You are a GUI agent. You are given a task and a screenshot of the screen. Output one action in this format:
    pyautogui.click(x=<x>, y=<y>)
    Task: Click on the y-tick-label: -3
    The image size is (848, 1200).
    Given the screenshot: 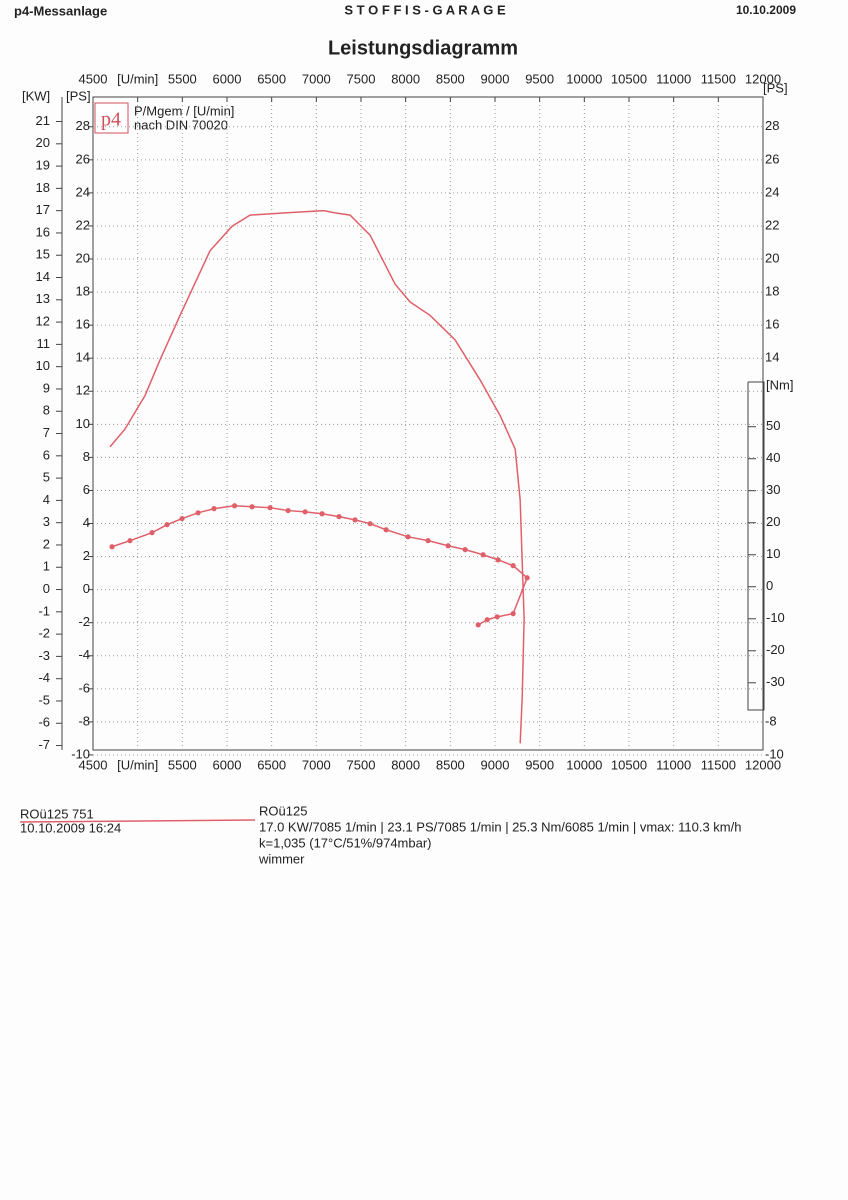 What is the action you would take?
    pyautogui.click(x=44, y=655)
    